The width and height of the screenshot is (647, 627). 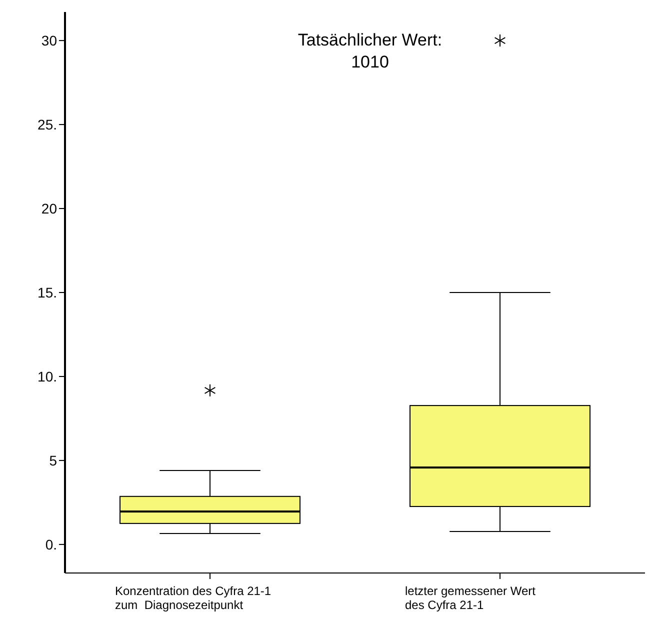 I want to click on y-tick-label: 5, so click(x=53, y=460).